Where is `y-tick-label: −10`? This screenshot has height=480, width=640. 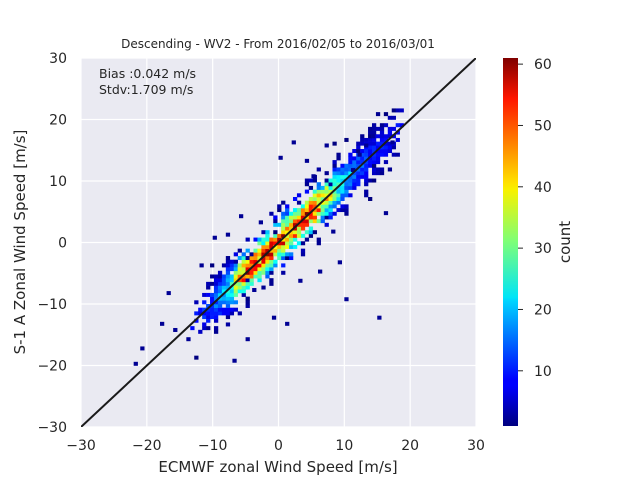
y-tick-label: −10 is located at coordinates (52, 305).